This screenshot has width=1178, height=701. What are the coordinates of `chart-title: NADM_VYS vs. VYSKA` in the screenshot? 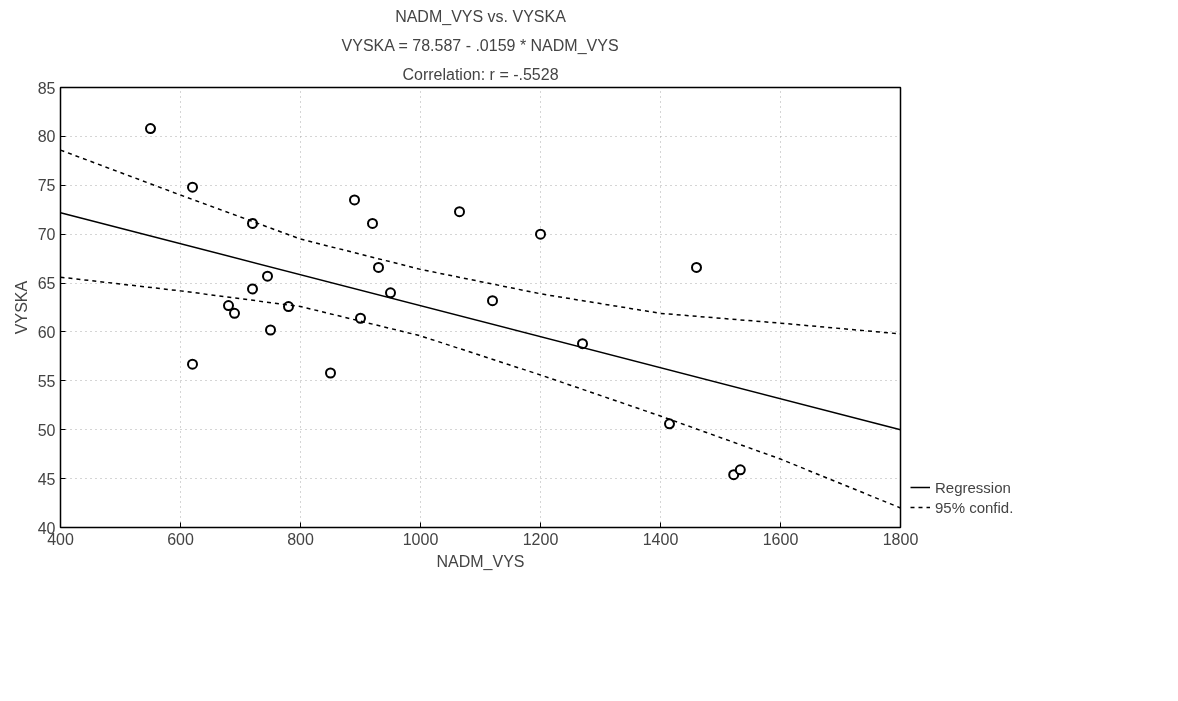 It's located at (481, 16).